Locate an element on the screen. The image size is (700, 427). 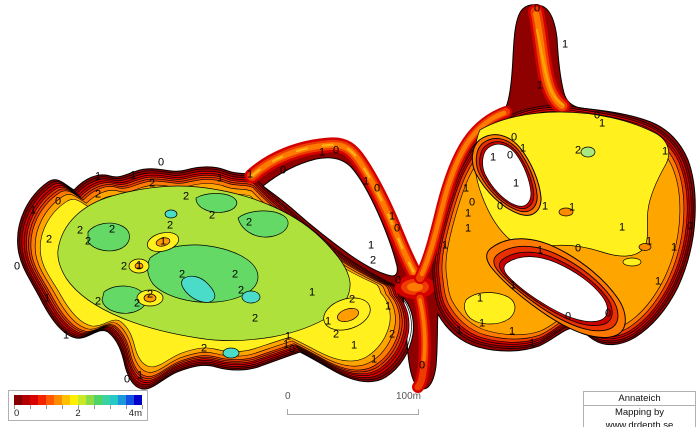
legend-max-label: 4m is located at coordinates (135, 413).